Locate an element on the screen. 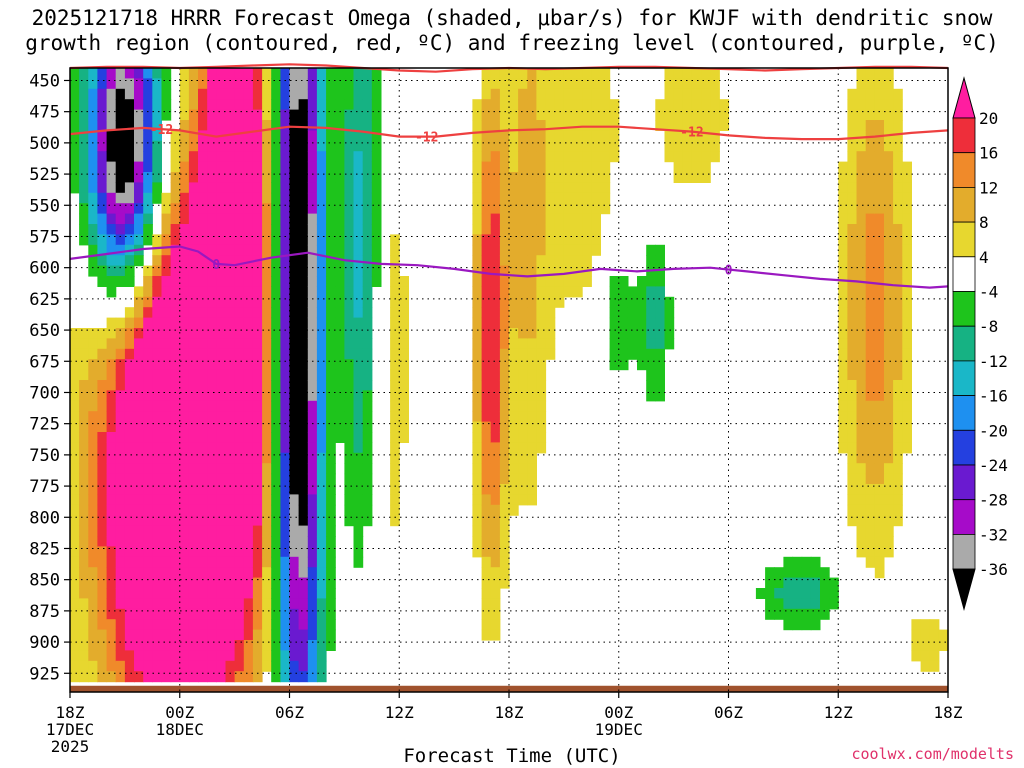 Image resolution: width=1024 pixels, height=768 pixels. colorbar-label: 8 is located at coordinates (984, 222).